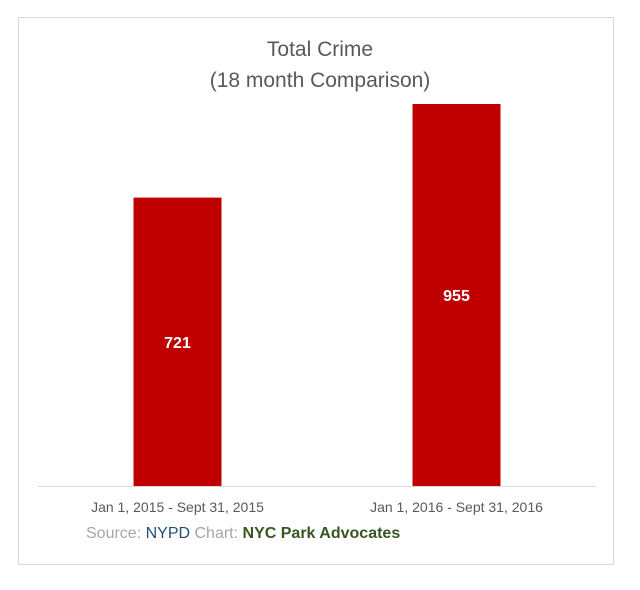 The width and height of the screenshot is (640, 590). Describe the element at coordinates (114, 533) in the screenshot. I see `source-prefix: Source:` at that location.